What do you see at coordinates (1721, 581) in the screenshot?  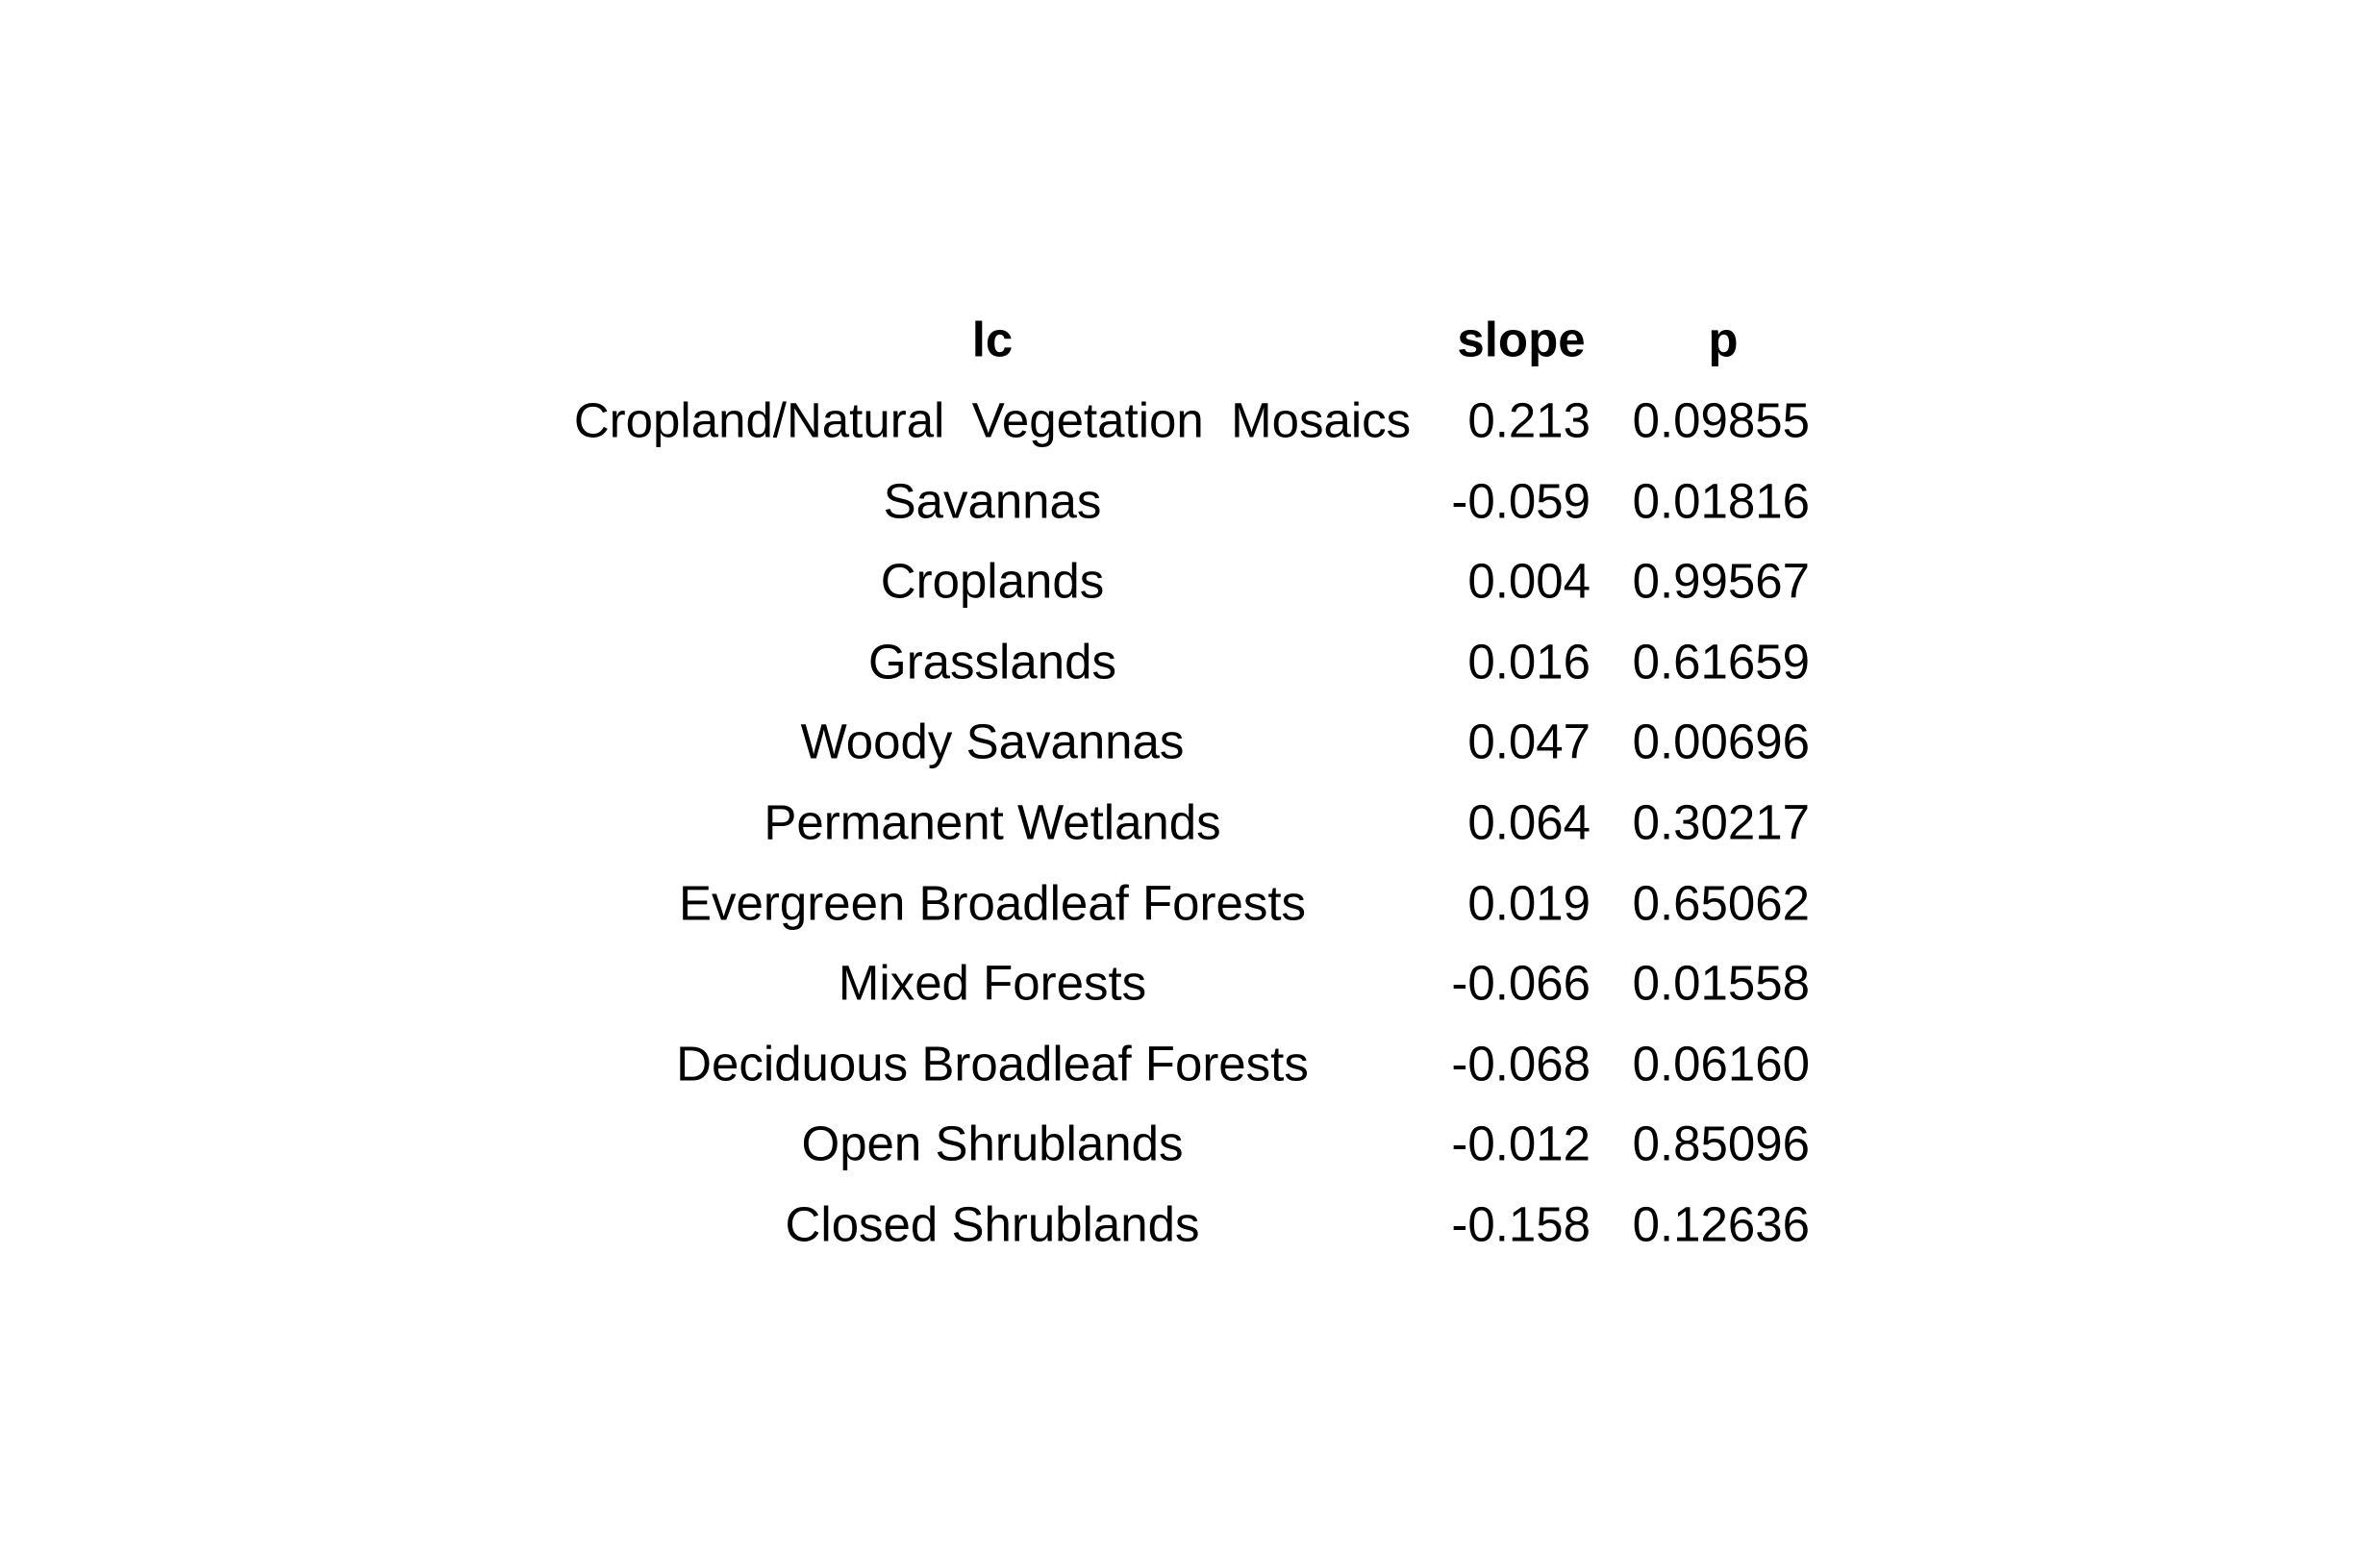 I see `table-cell-p: 0.99567` at bounding box center [1721, 581].